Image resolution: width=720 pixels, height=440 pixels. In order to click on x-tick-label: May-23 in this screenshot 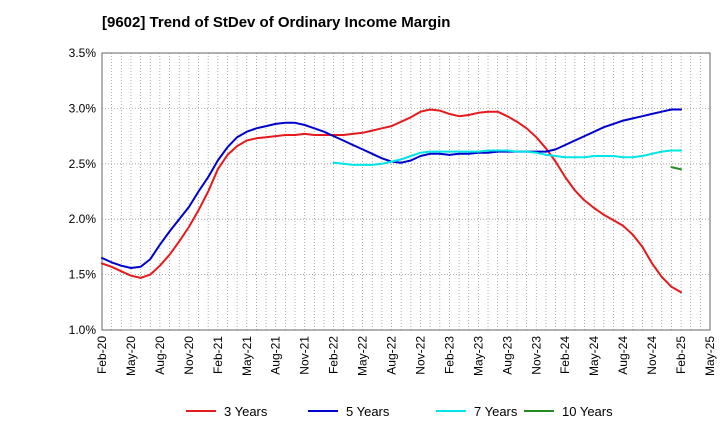, I will do `click(478, 356)`.